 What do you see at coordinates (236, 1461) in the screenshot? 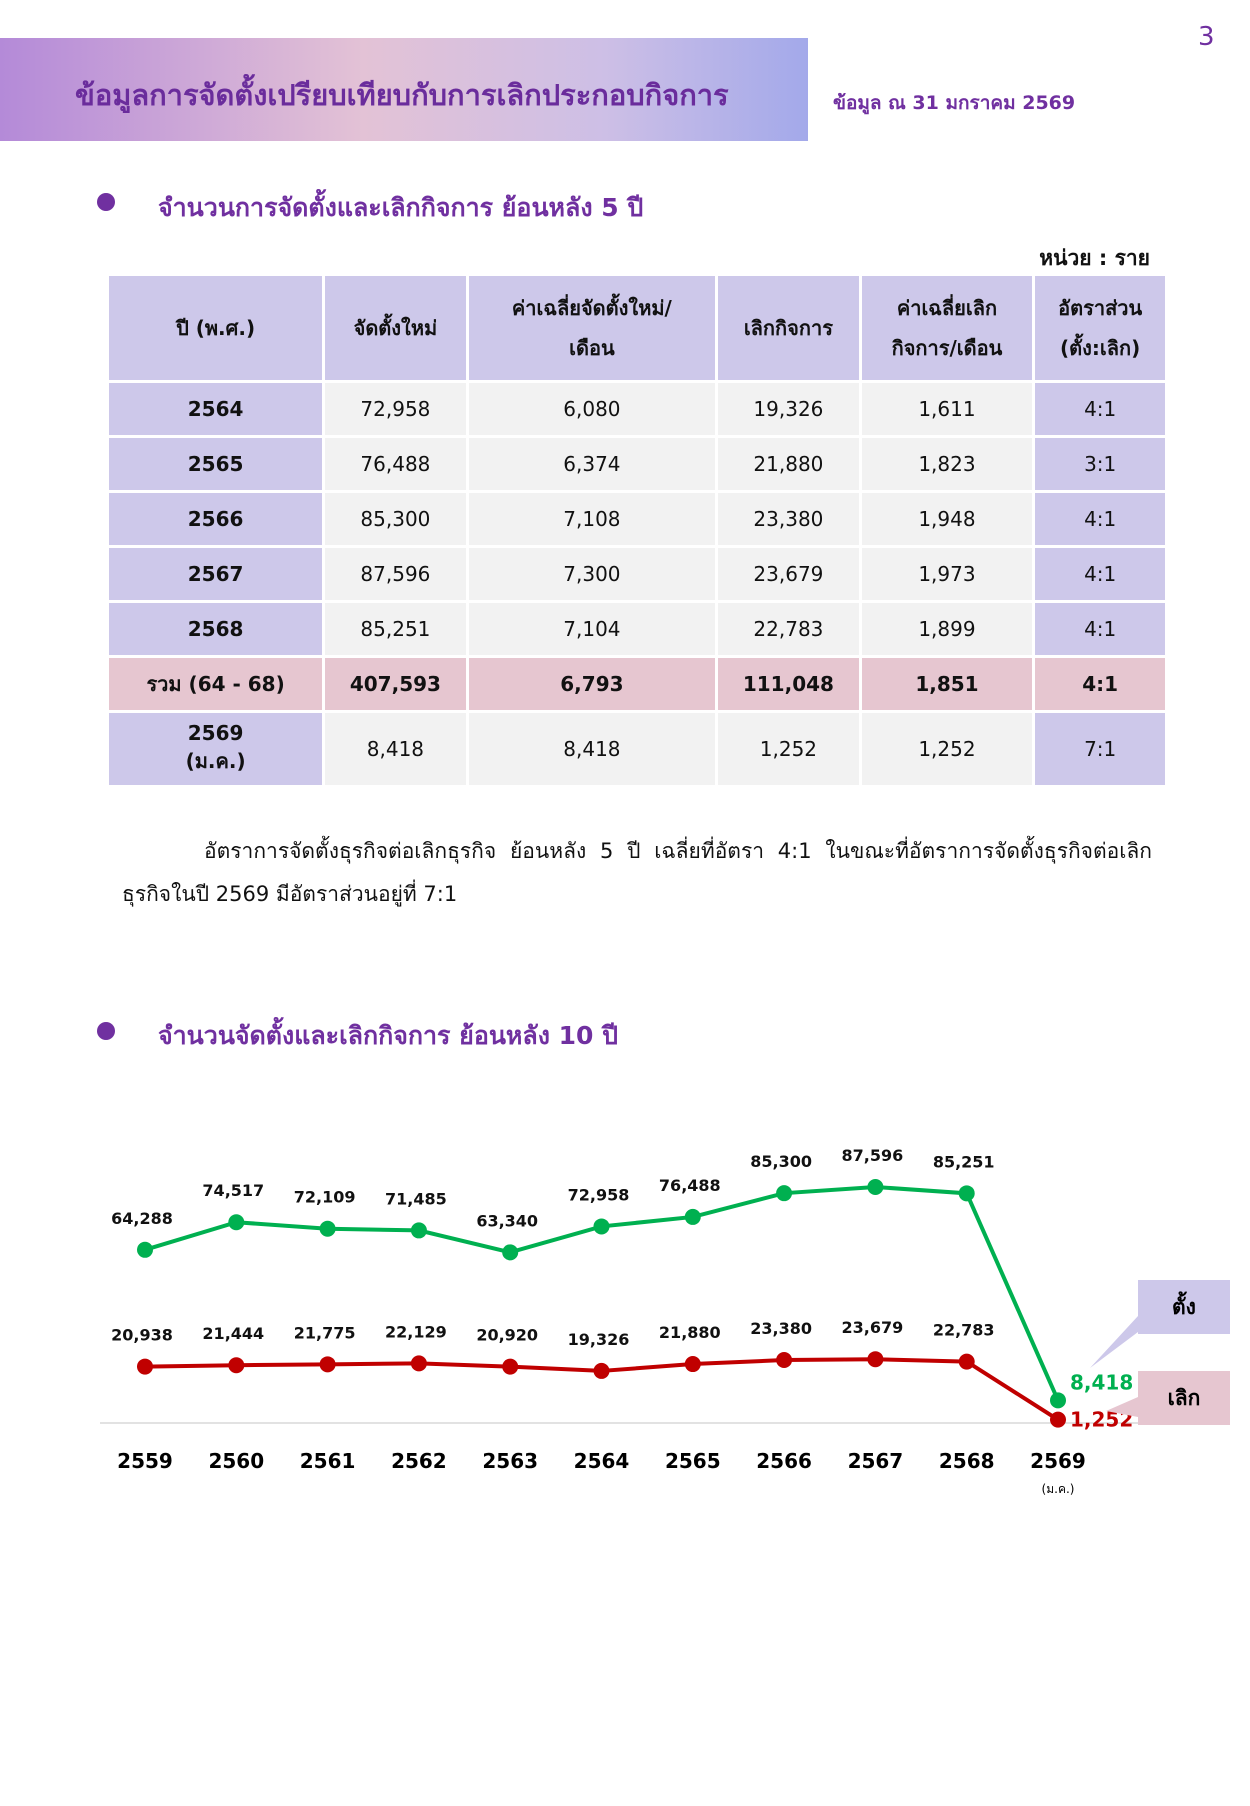
I see `x-tick-label: 2560` at bounding box center [236, 1461].